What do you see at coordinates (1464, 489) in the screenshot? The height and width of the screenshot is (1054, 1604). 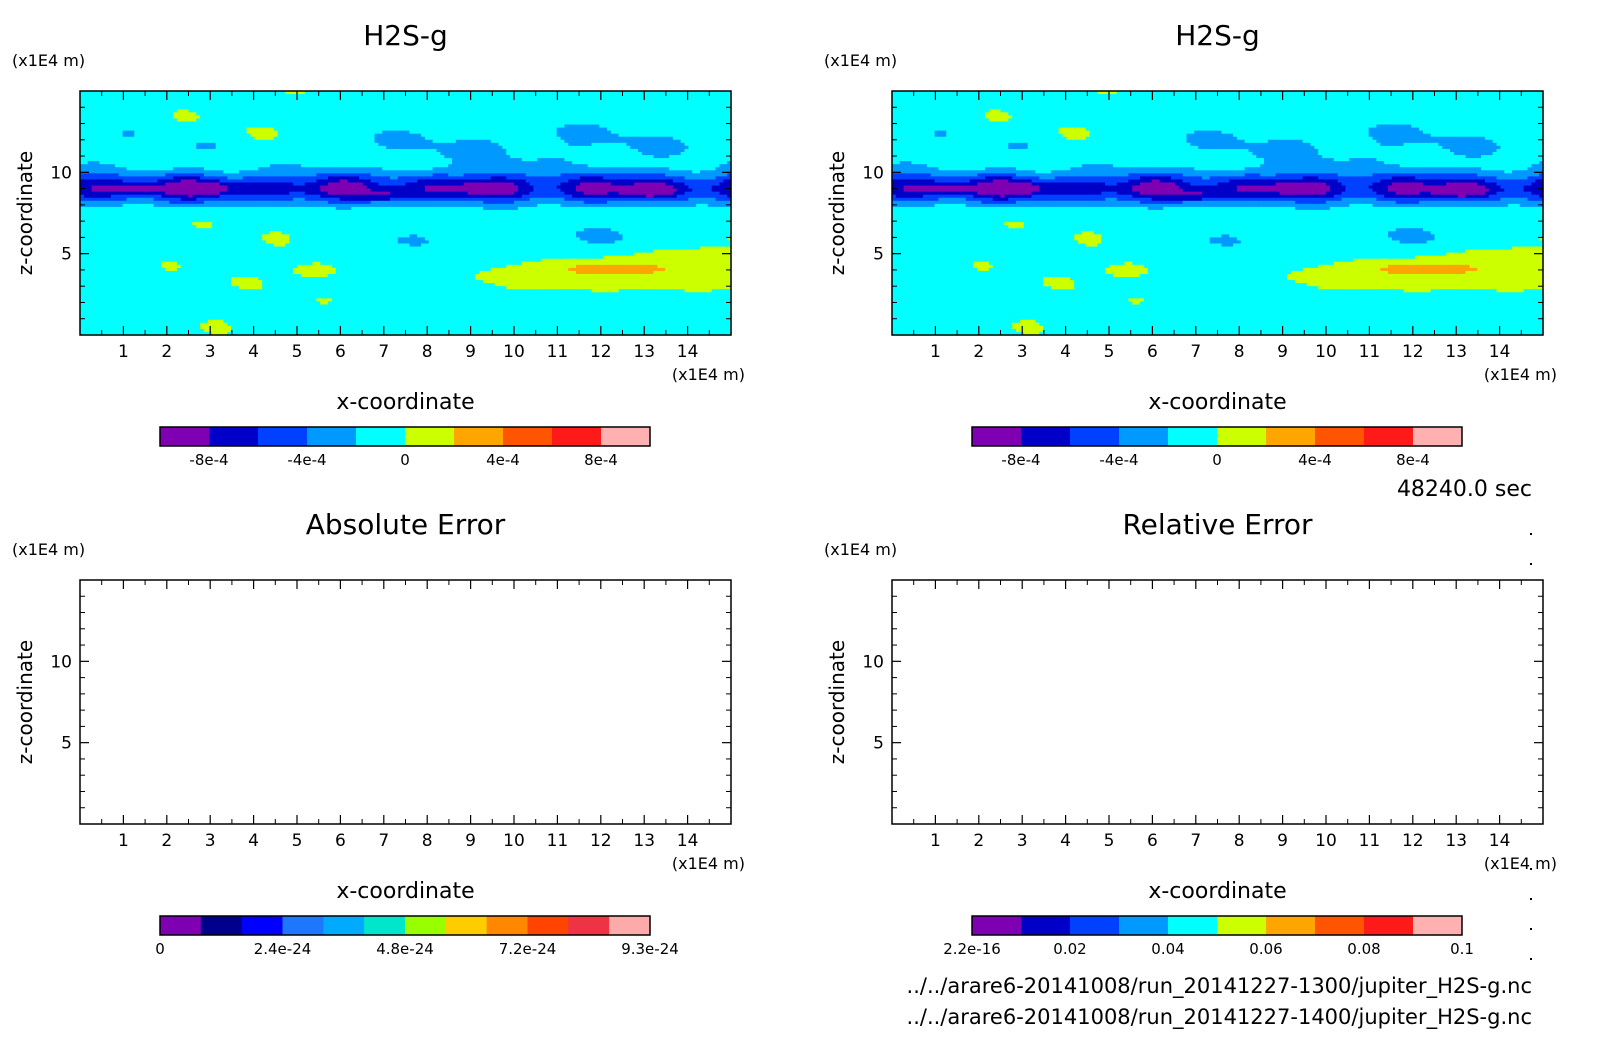 I see `time-label: 48240.0 sec` at bounding box center [1464, 489].